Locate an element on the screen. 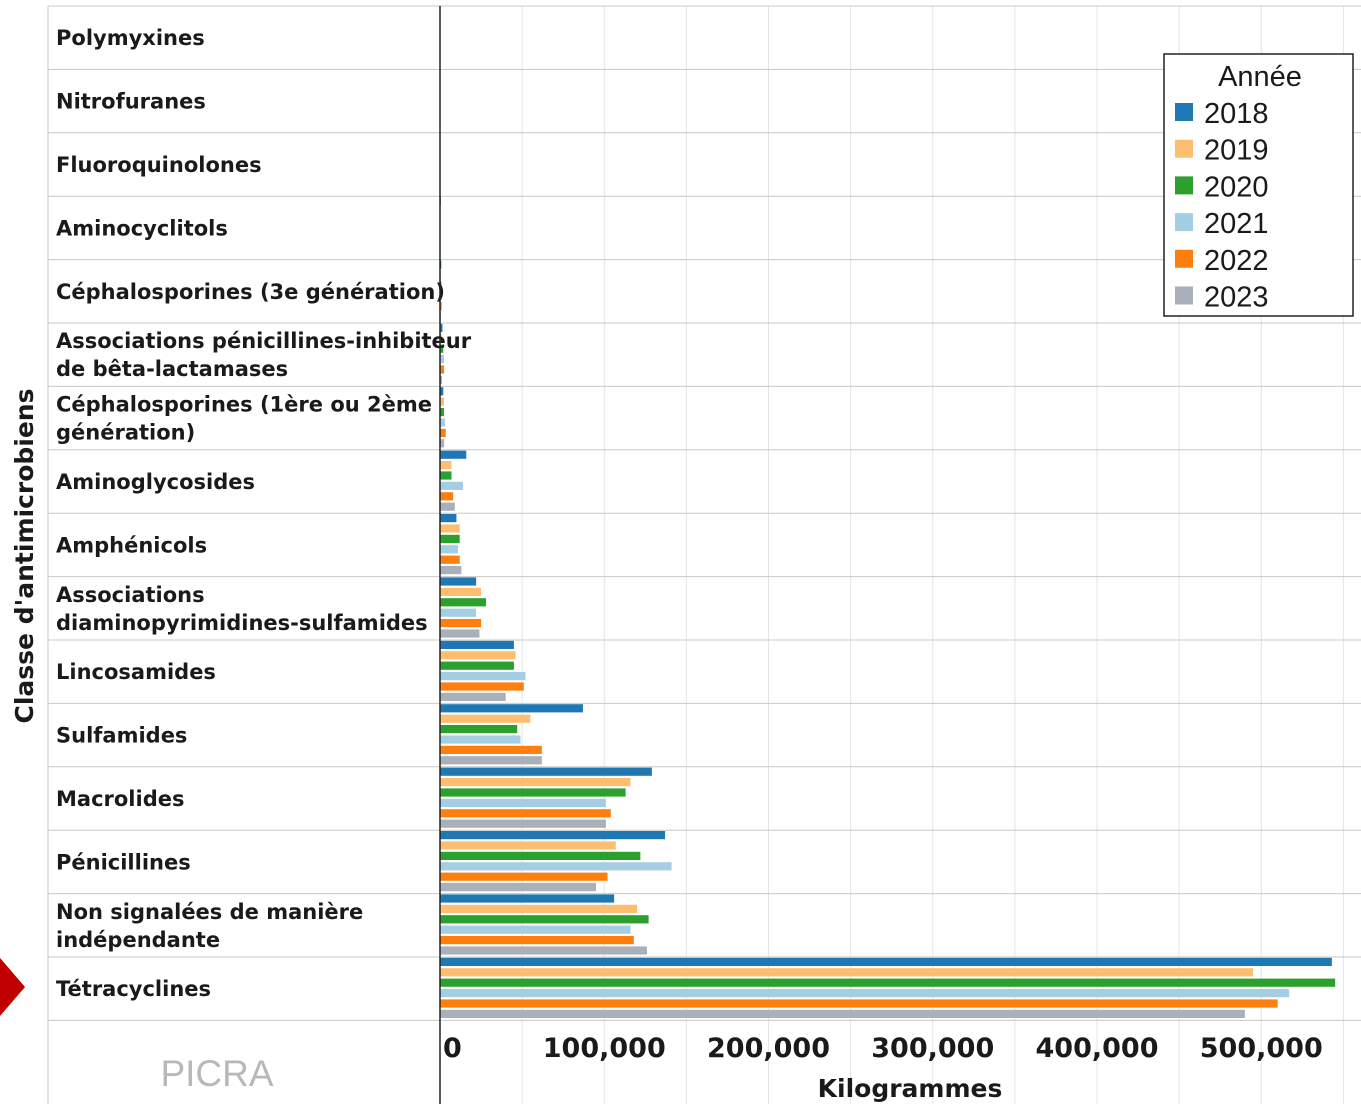 Image resolution: width=1361 pixels, height=1104 pixels. category-label: Céphalosporines (1ère ou 2ème is located at coordinates (244, 405).